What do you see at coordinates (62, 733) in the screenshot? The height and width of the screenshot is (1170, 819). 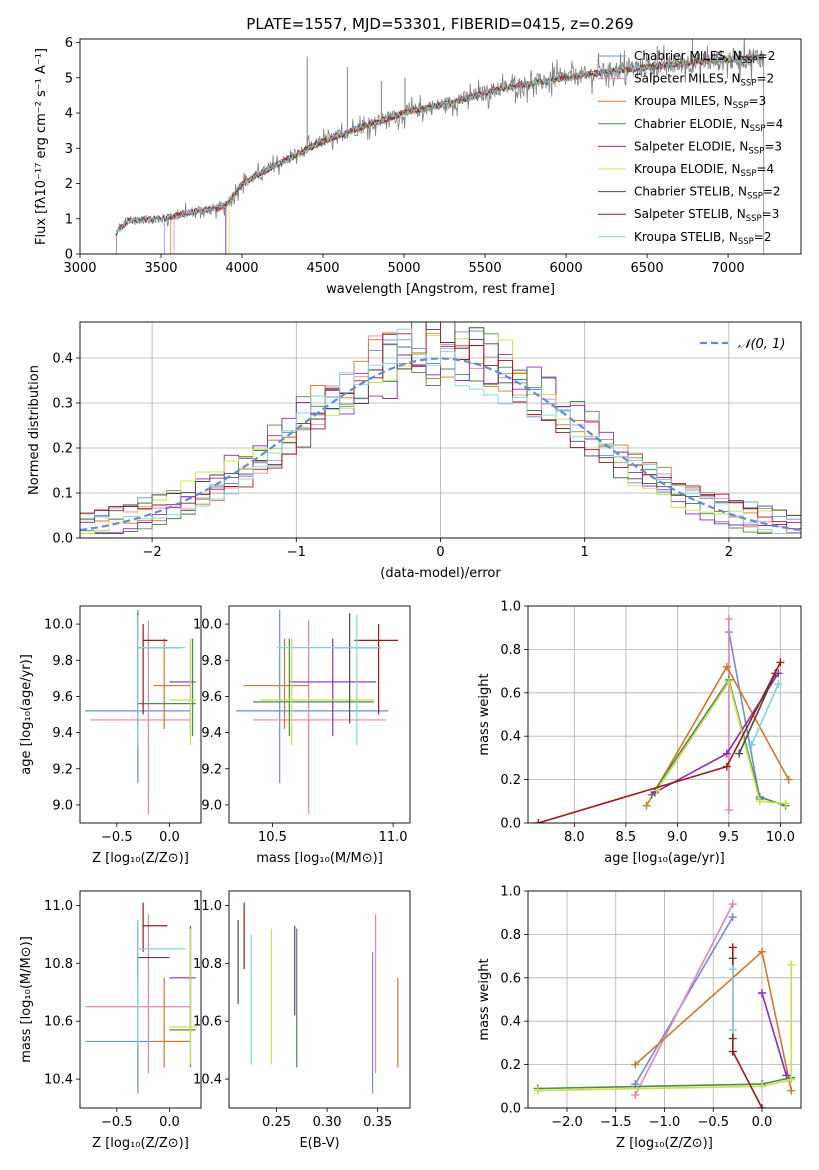 I see `y-tick-label: 9.4` at bounding box center [62, 733].